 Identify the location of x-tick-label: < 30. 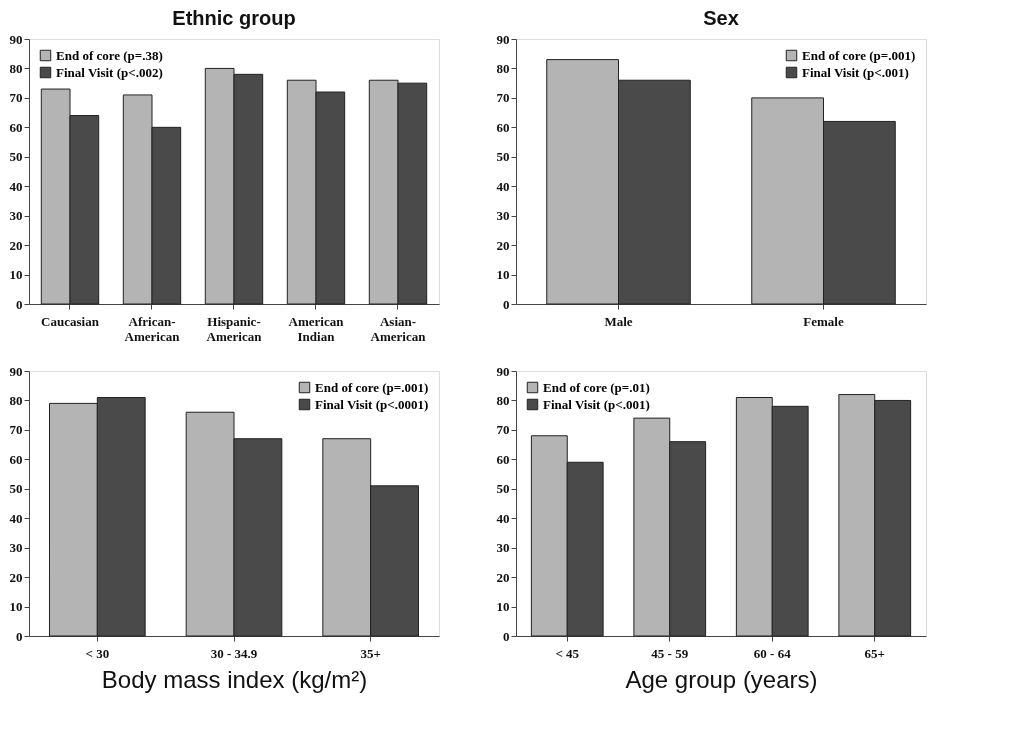
(97, 653).